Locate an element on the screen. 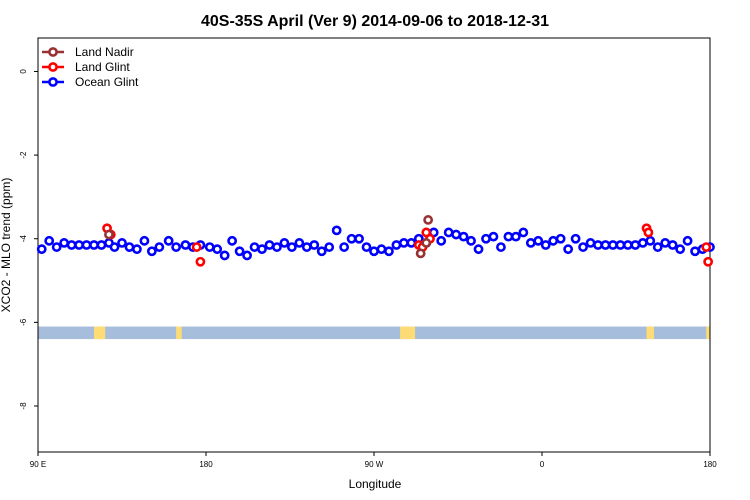 This screenshot has height=500, width=750. y-tick-label: -6 is located at coordinates (23, 322).